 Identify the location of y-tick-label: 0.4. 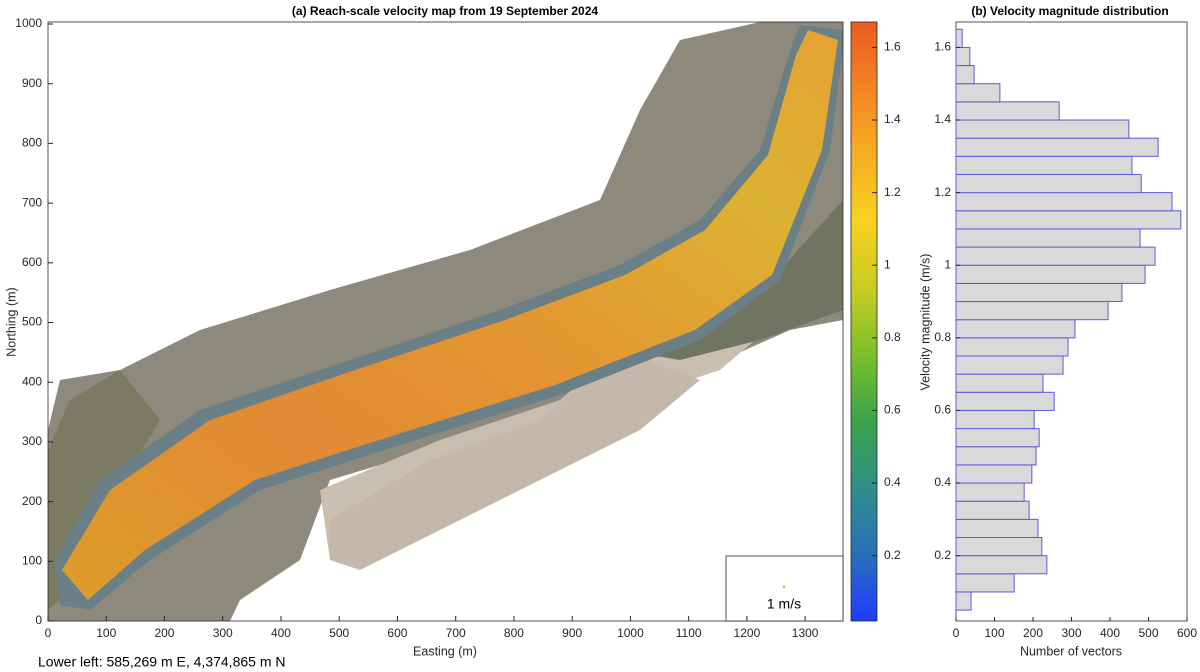
(942, 482).